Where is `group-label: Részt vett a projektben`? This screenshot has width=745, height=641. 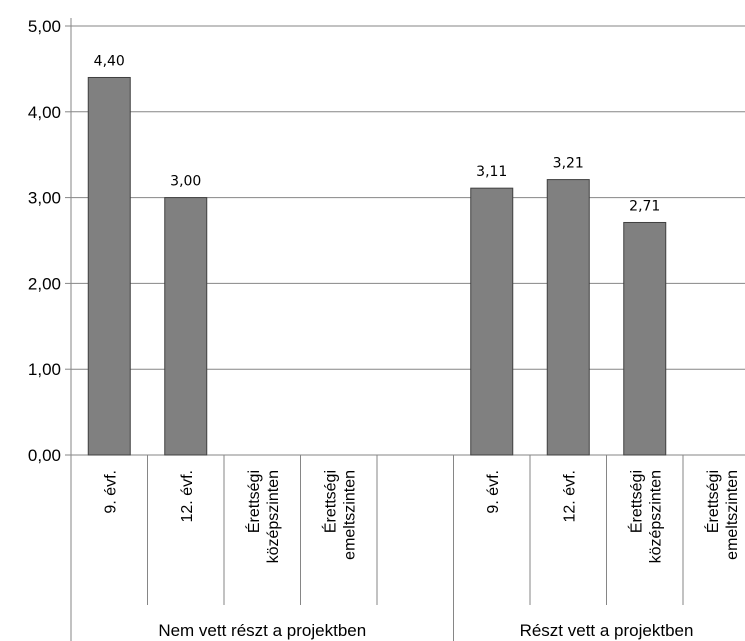
group-label: Részt vett a projektben is located at coordinates (607, 630).